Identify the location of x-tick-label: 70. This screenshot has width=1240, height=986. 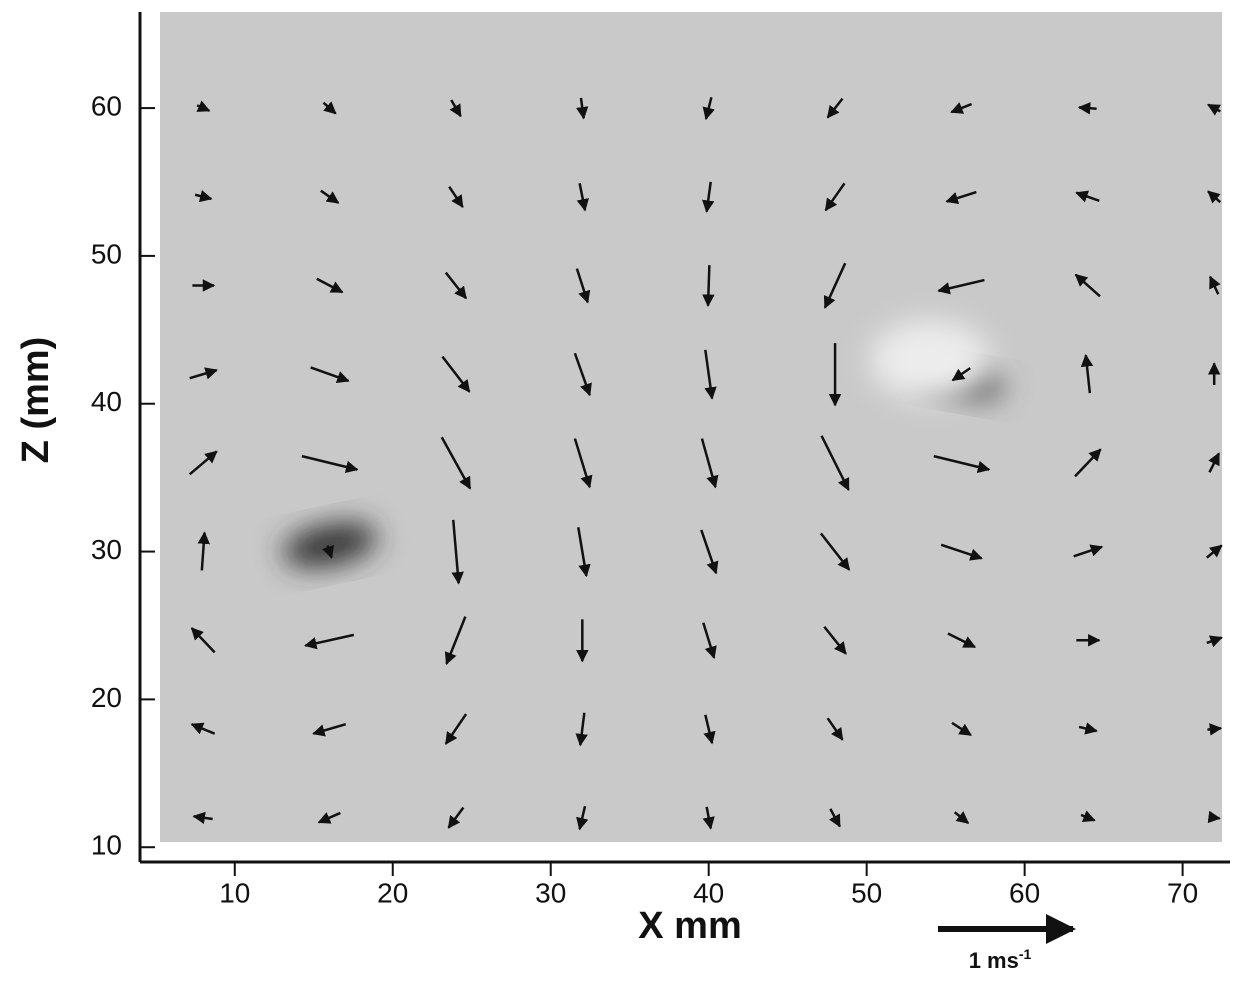
(1182, 892).